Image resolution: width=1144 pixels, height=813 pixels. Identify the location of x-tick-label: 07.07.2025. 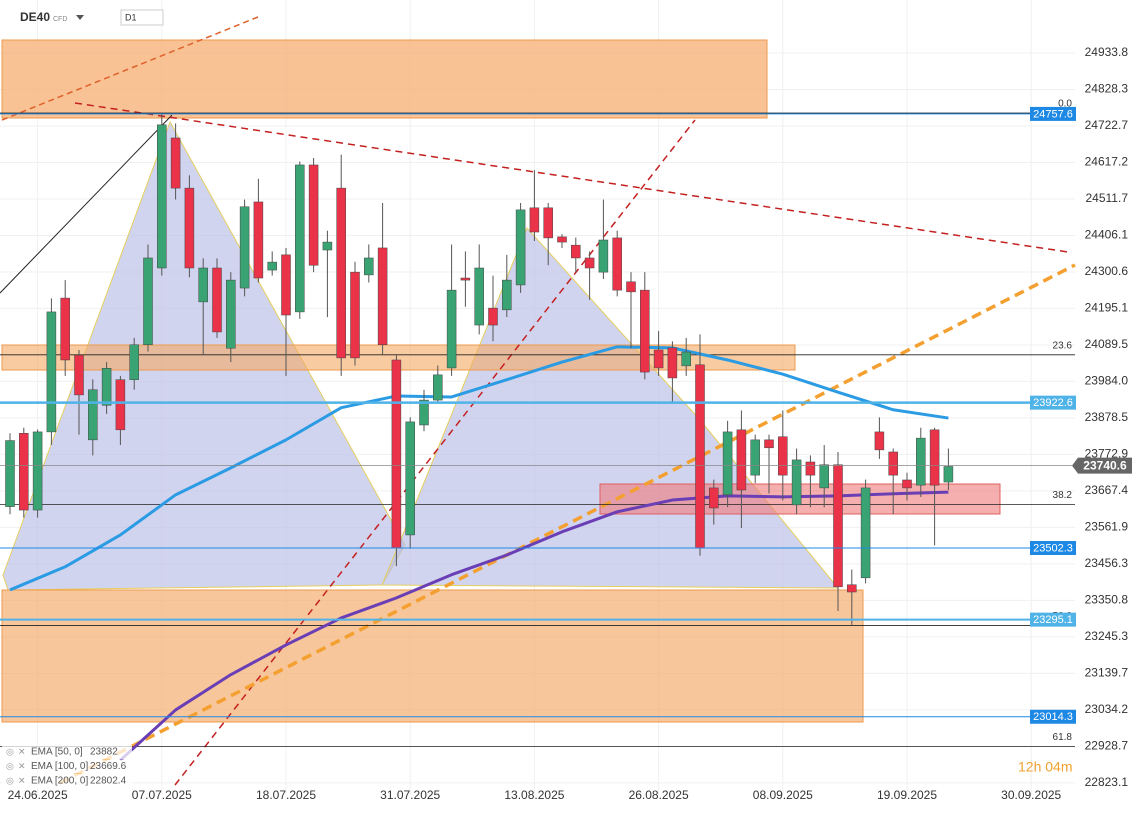
(162, 795).